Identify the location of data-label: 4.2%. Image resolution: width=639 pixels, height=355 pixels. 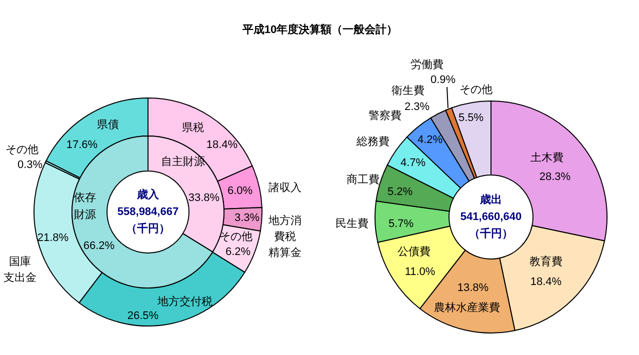
(430, 140).